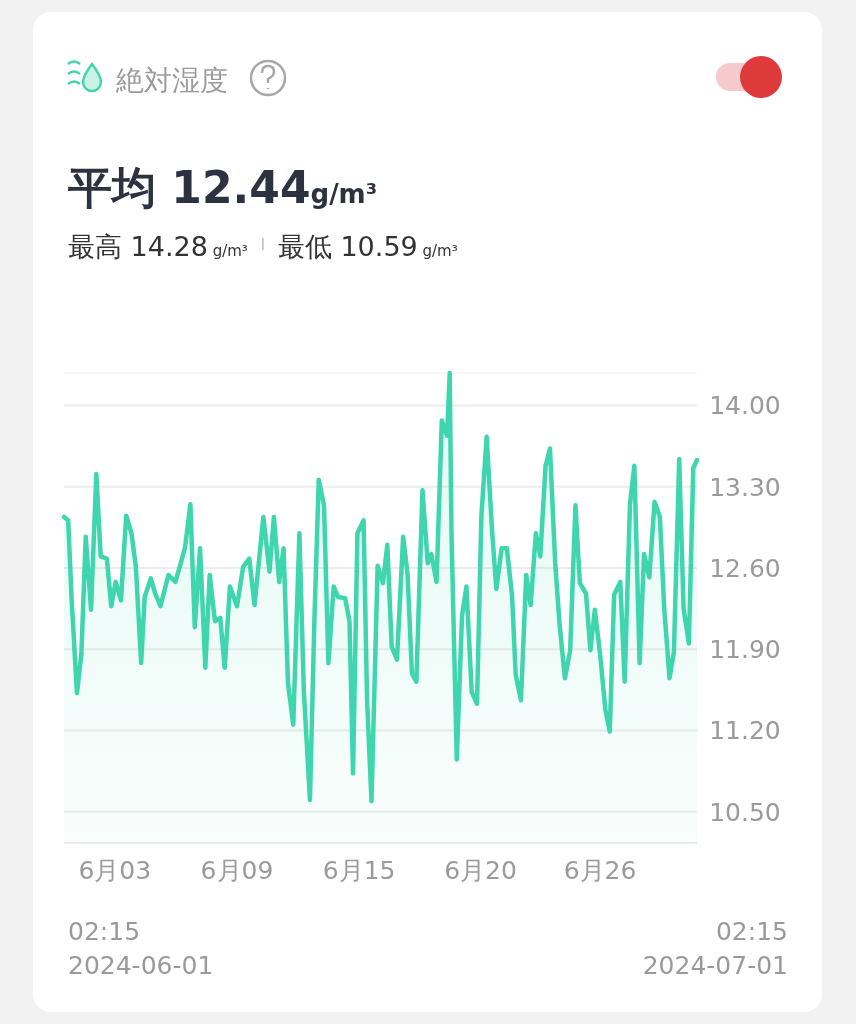 The image size is (856, 1024). What do you see at coordinates (745, 731) in the screenshot?
I see `y-tick-label: 11.20` at bounding box center [745, 731].